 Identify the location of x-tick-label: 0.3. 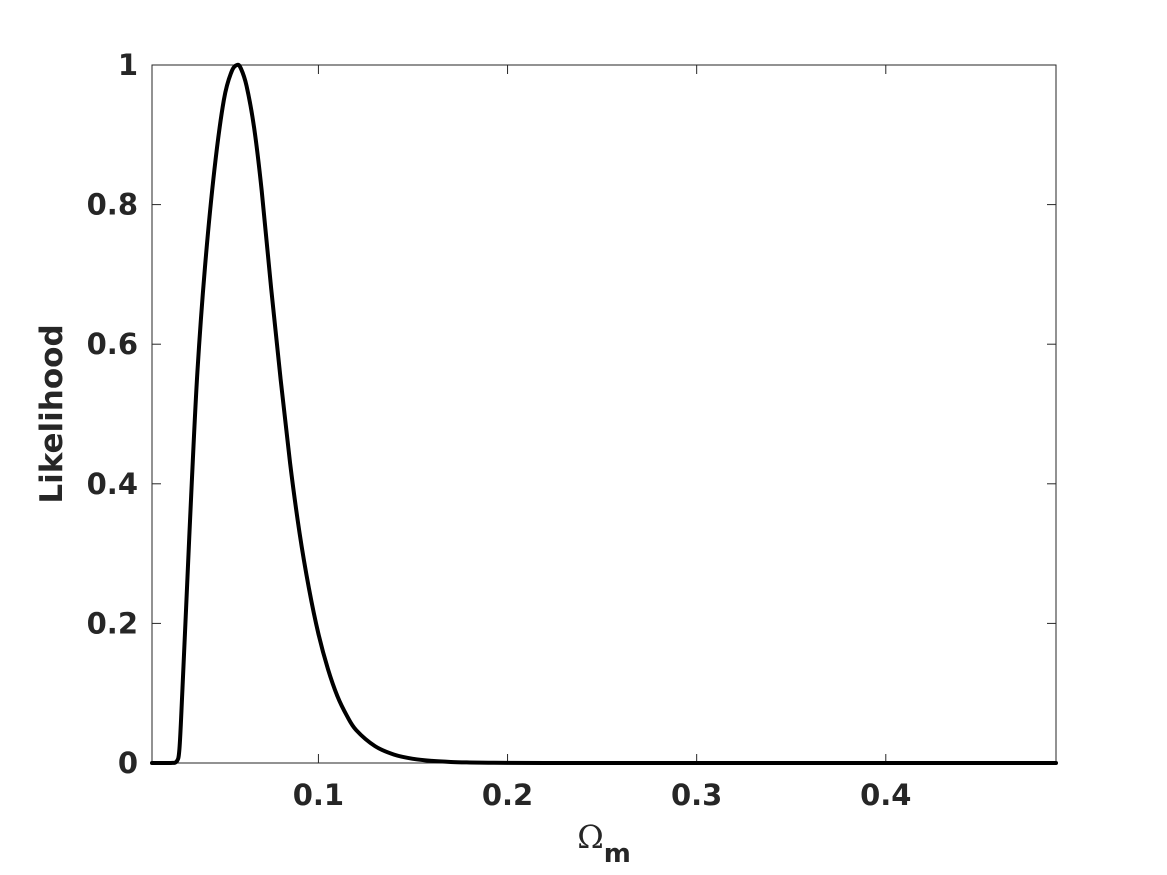
(696, 795).